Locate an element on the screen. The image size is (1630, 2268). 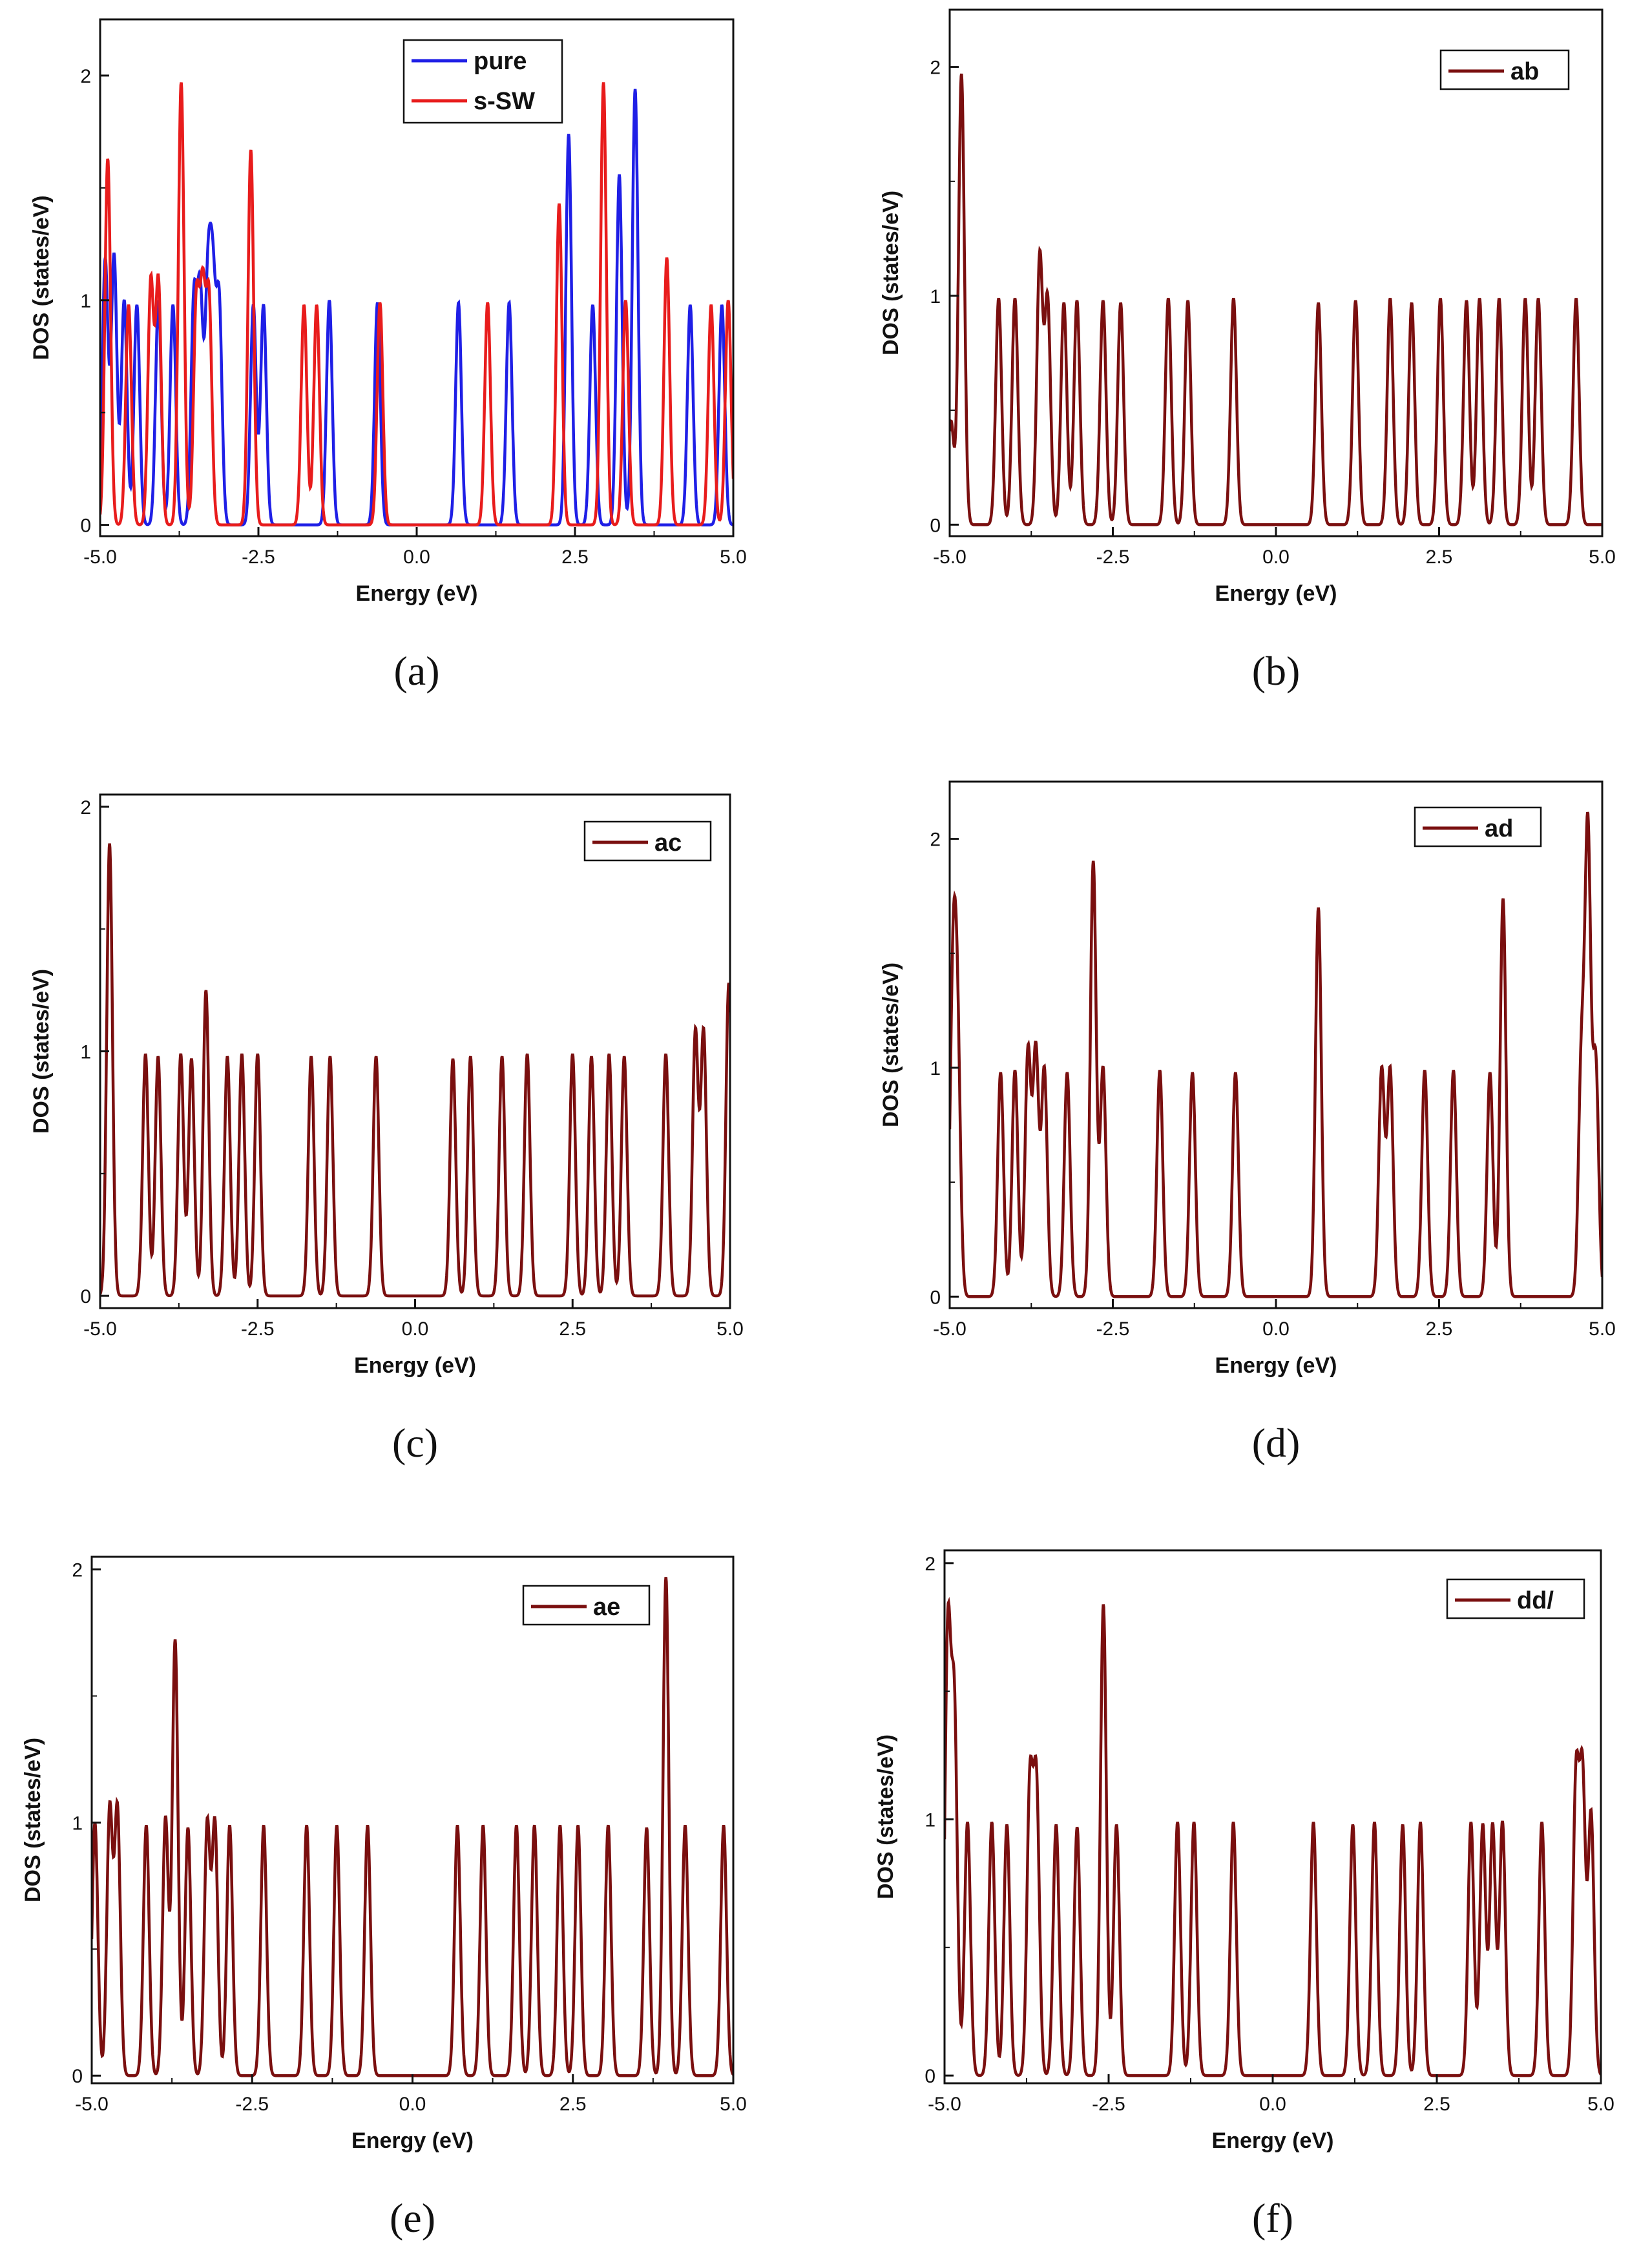
legend-box is located at coordinates (482, 81).